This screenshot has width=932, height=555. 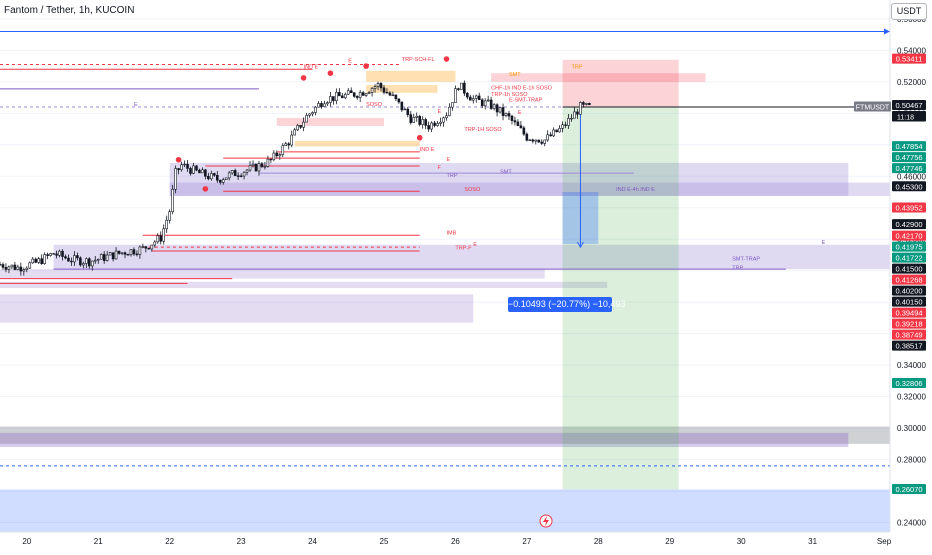 I want to click on price-label-value: 0.41268, so click(x=908, y=280).